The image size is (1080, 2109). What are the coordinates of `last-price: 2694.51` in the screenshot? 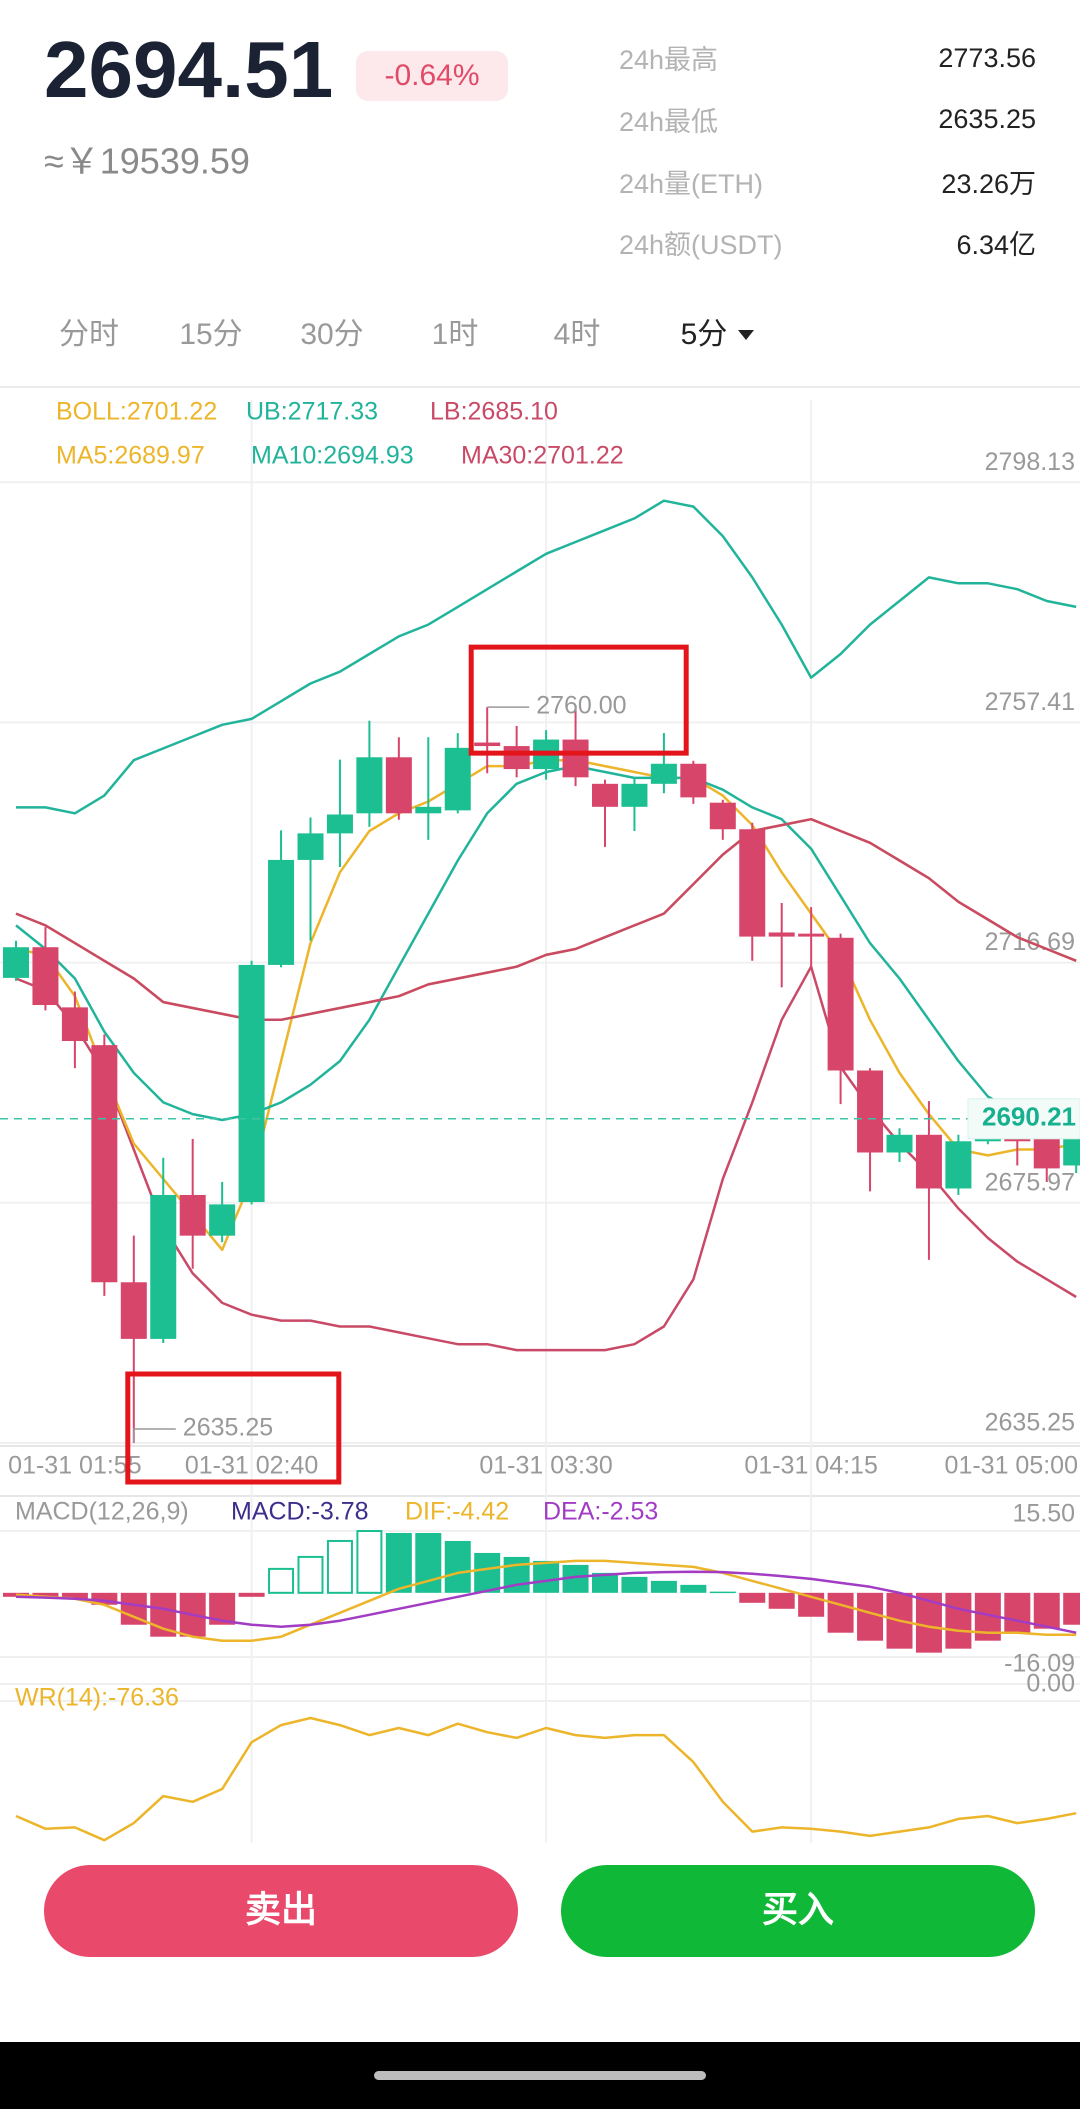 It's located at (188, 69).